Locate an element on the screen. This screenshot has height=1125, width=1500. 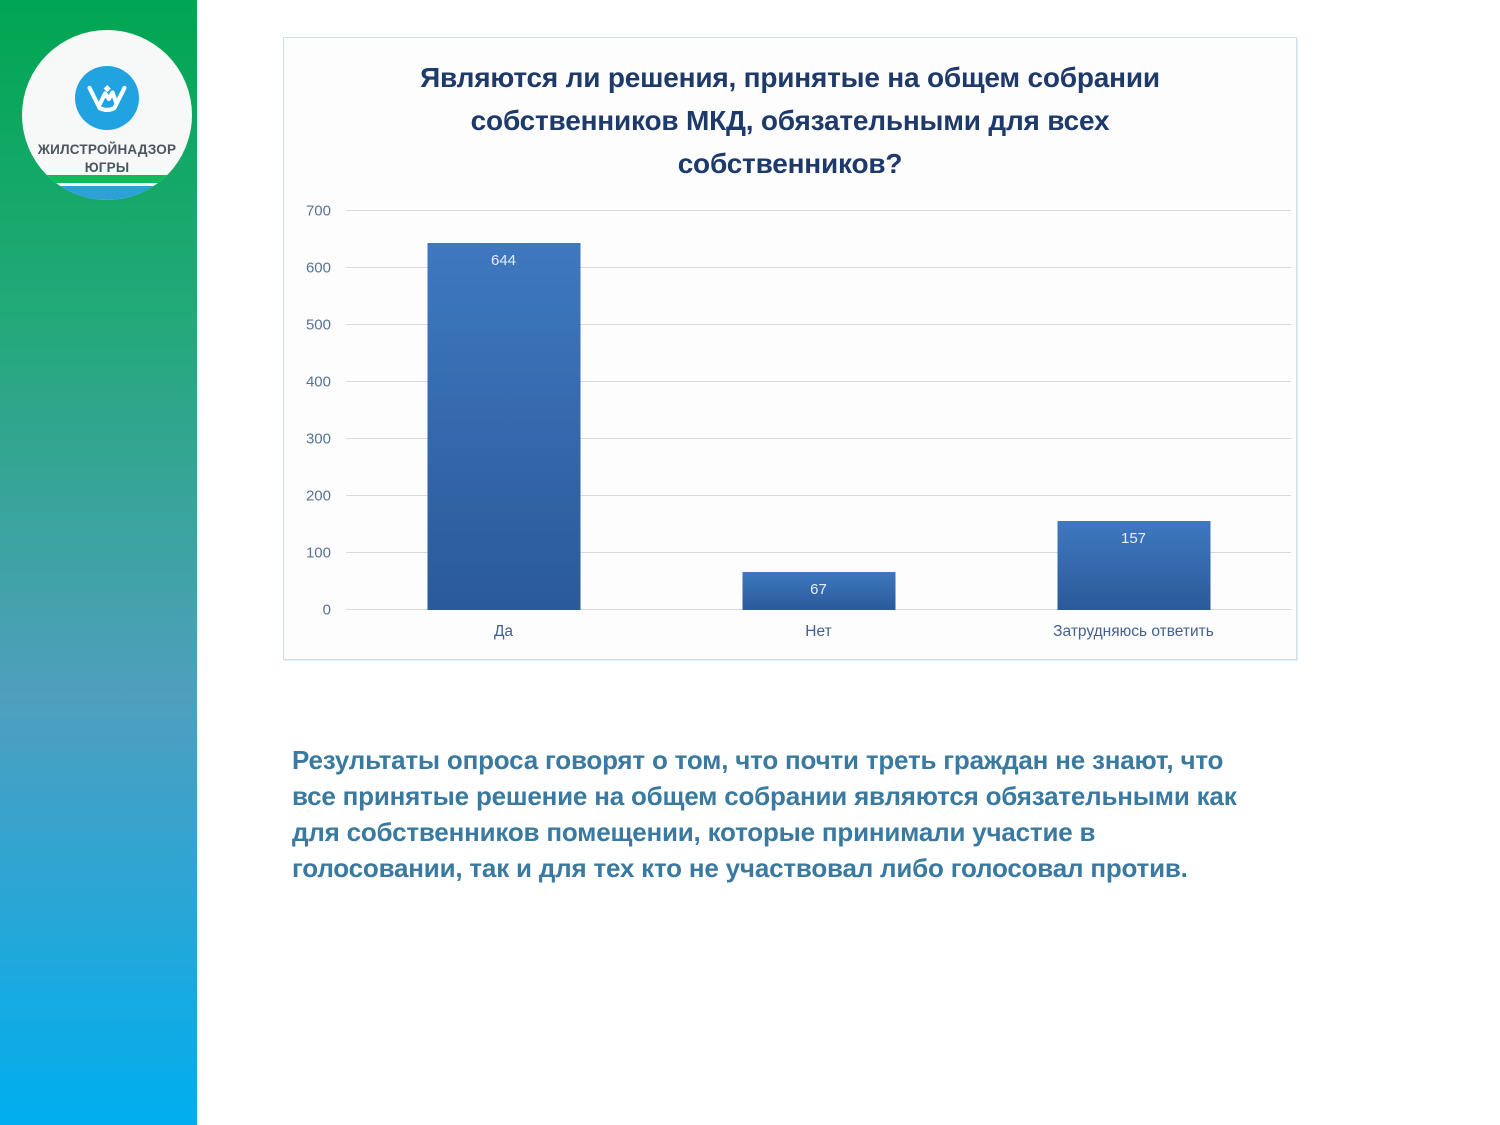
category-label: Затрудняюсь ответить is located at coordinates (1133, 631).